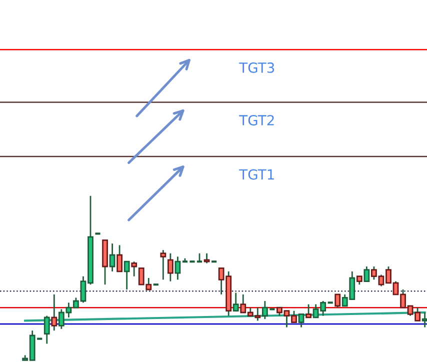  What do you see at coordinates (256, 120) in the screenshot?
I see `ref-line-label: TGT2` at bounding box center [256, 120].